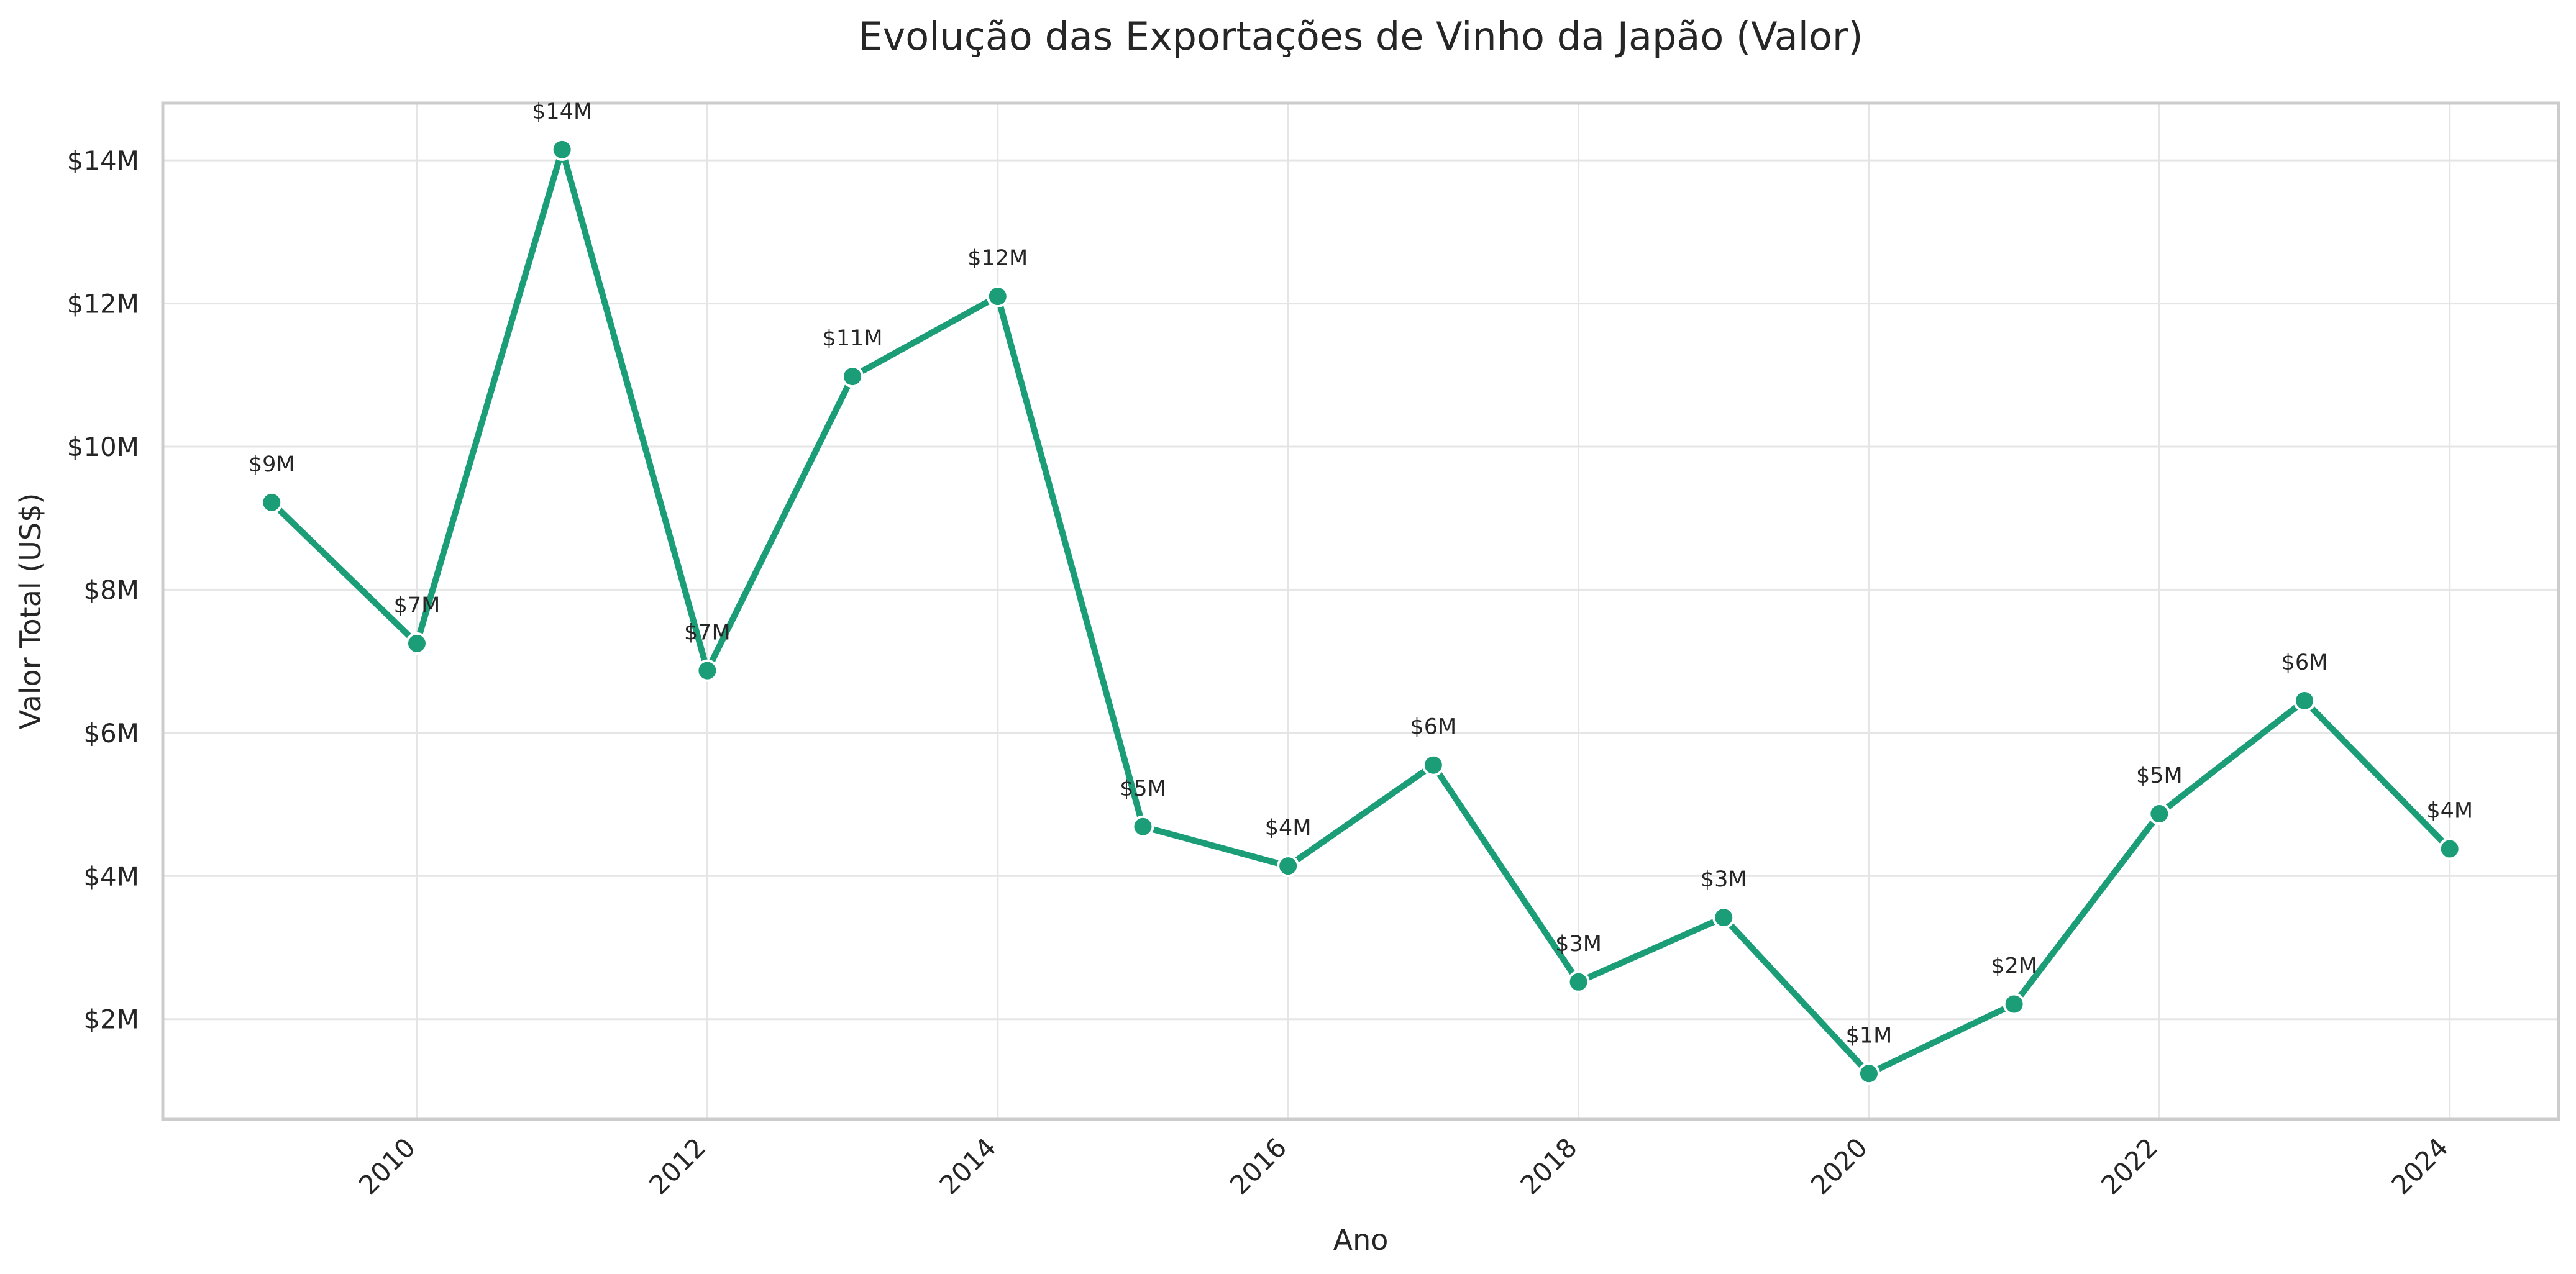  Describe the element at coordinates (111, 876) in the screenshot. I see `y-tick-label: $4M` at that location.